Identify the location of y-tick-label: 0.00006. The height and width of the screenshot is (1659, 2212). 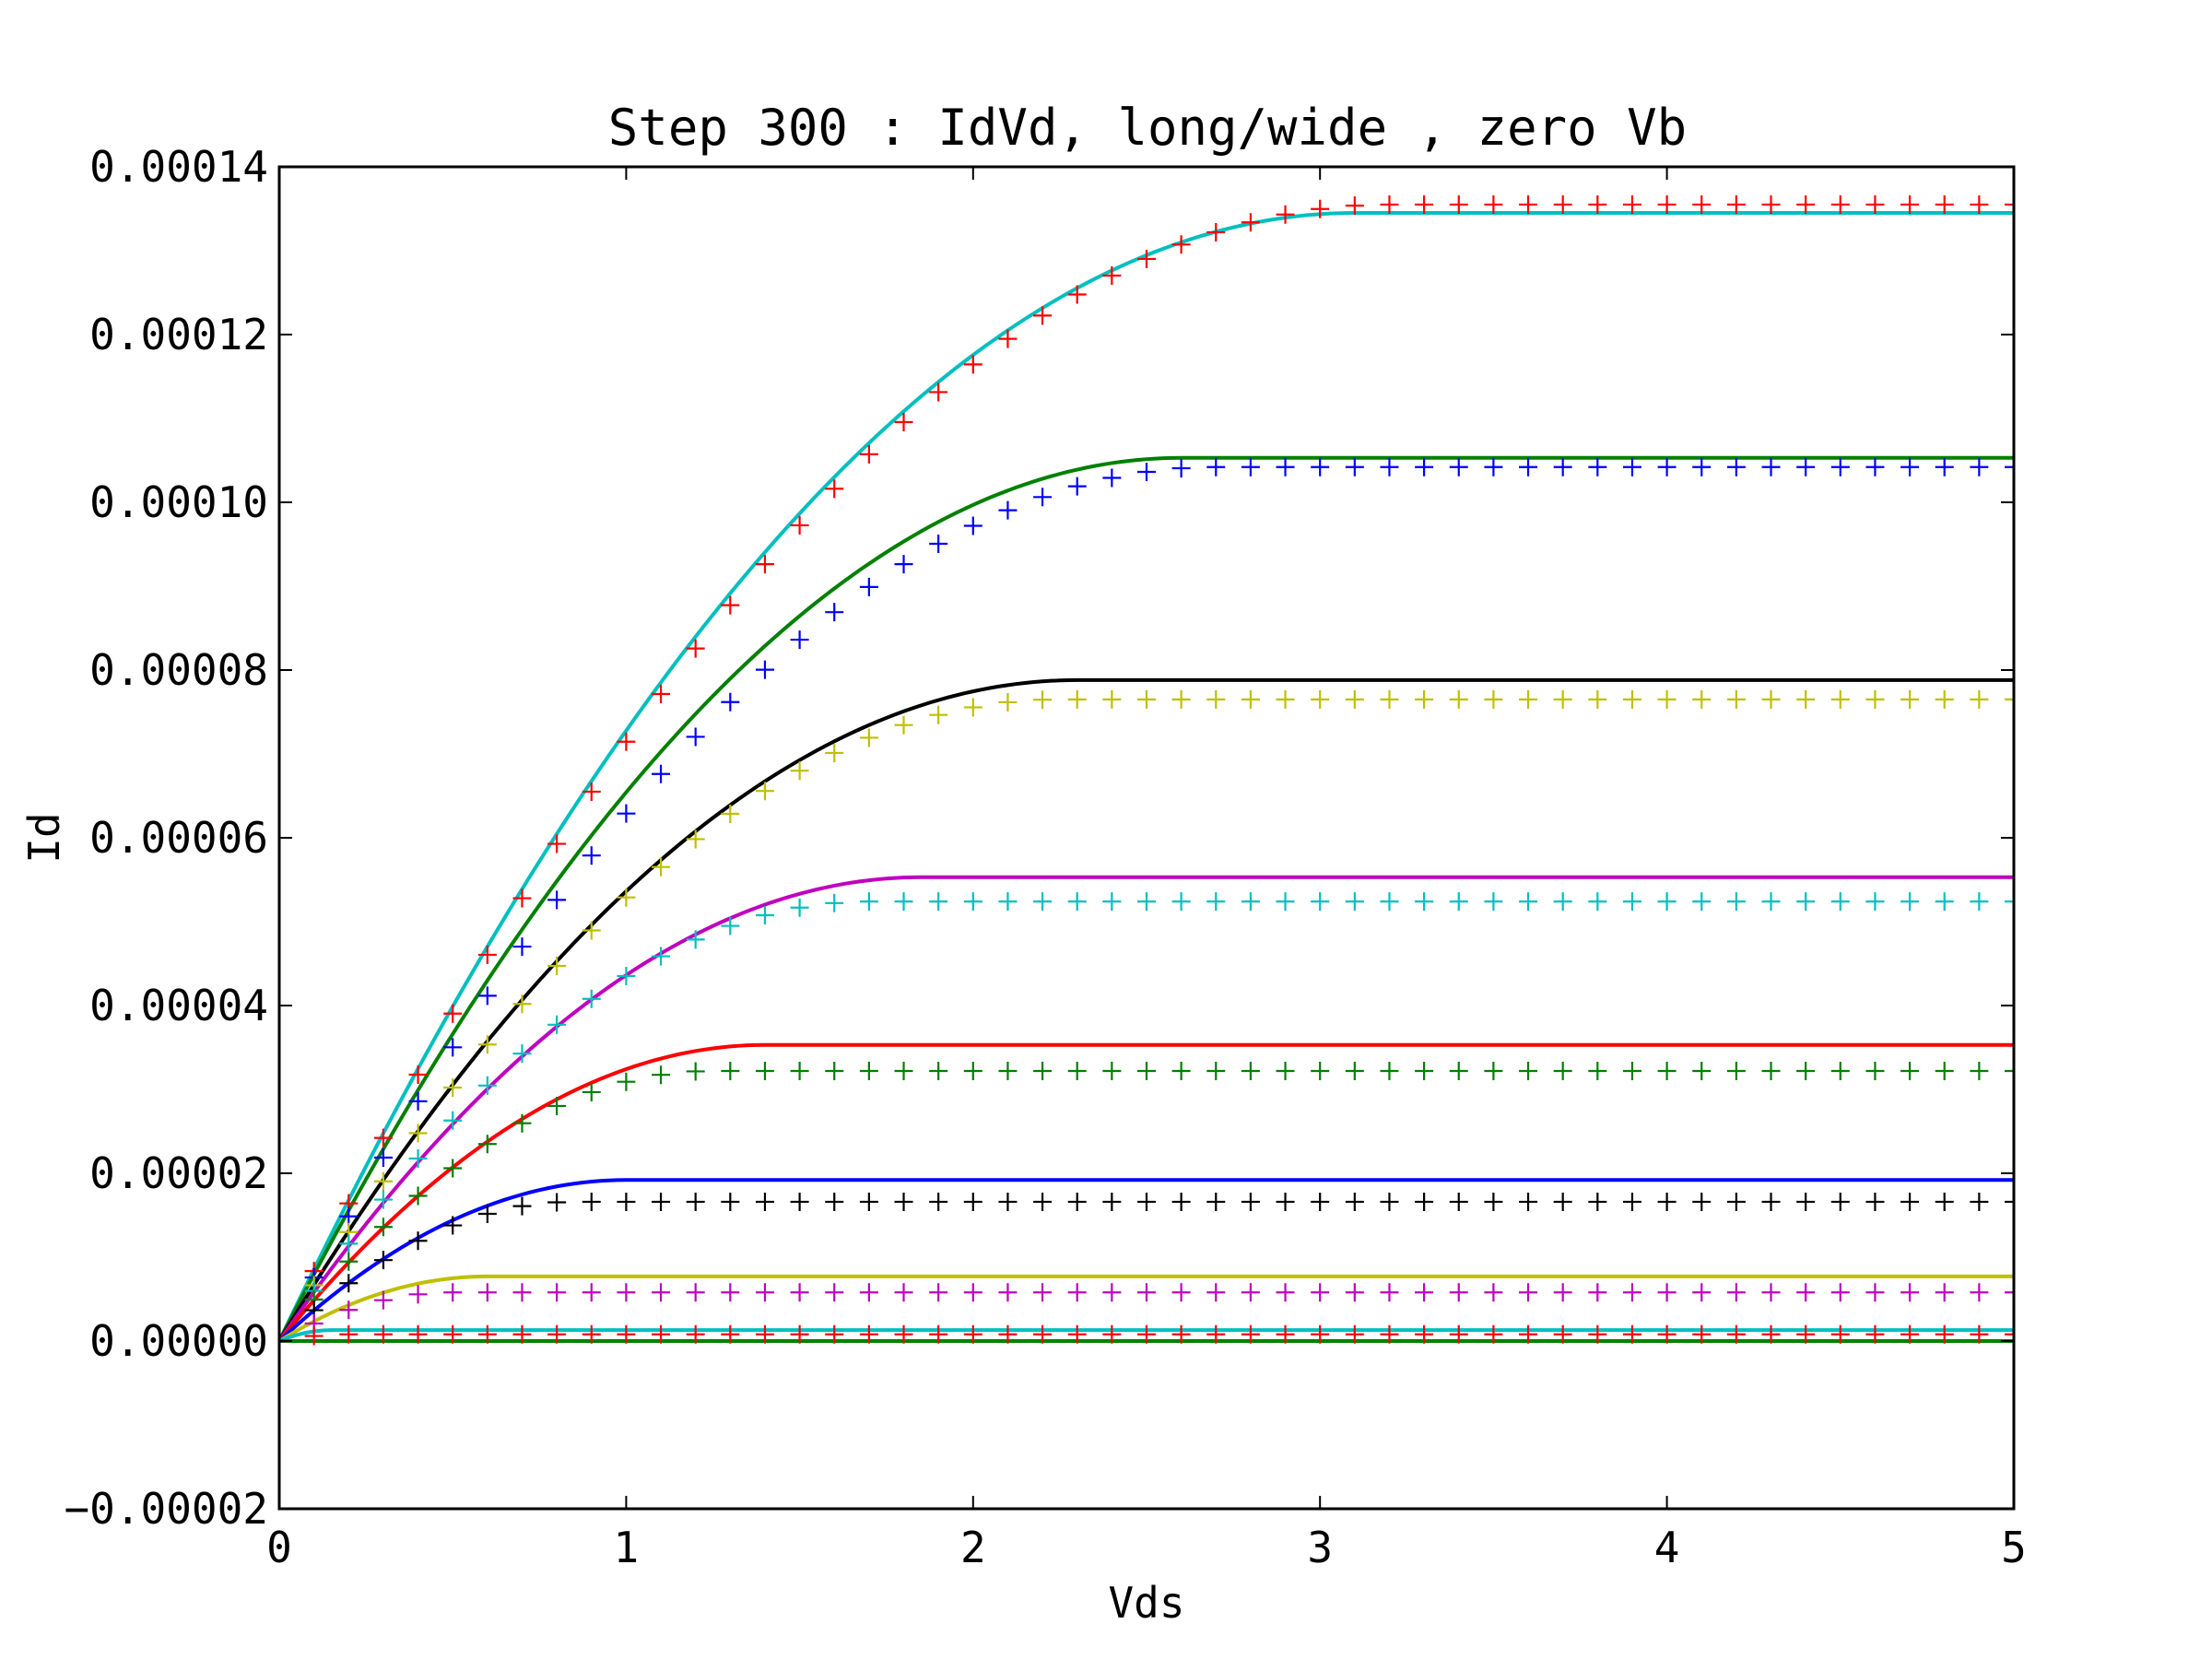
(178, 838).